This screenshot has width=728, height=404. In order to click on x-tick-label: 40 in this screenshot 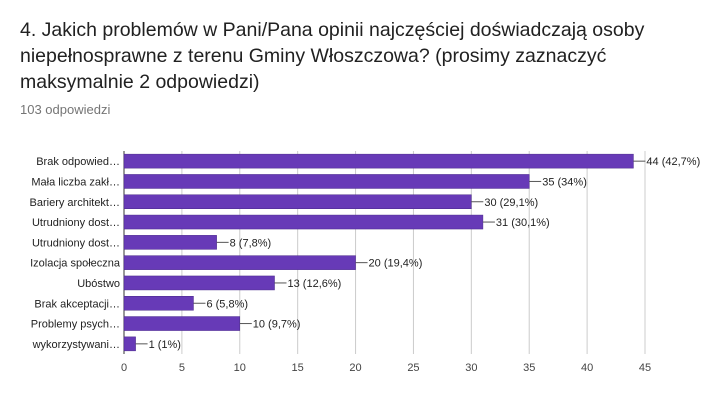, I will do `click(587, 368)`.